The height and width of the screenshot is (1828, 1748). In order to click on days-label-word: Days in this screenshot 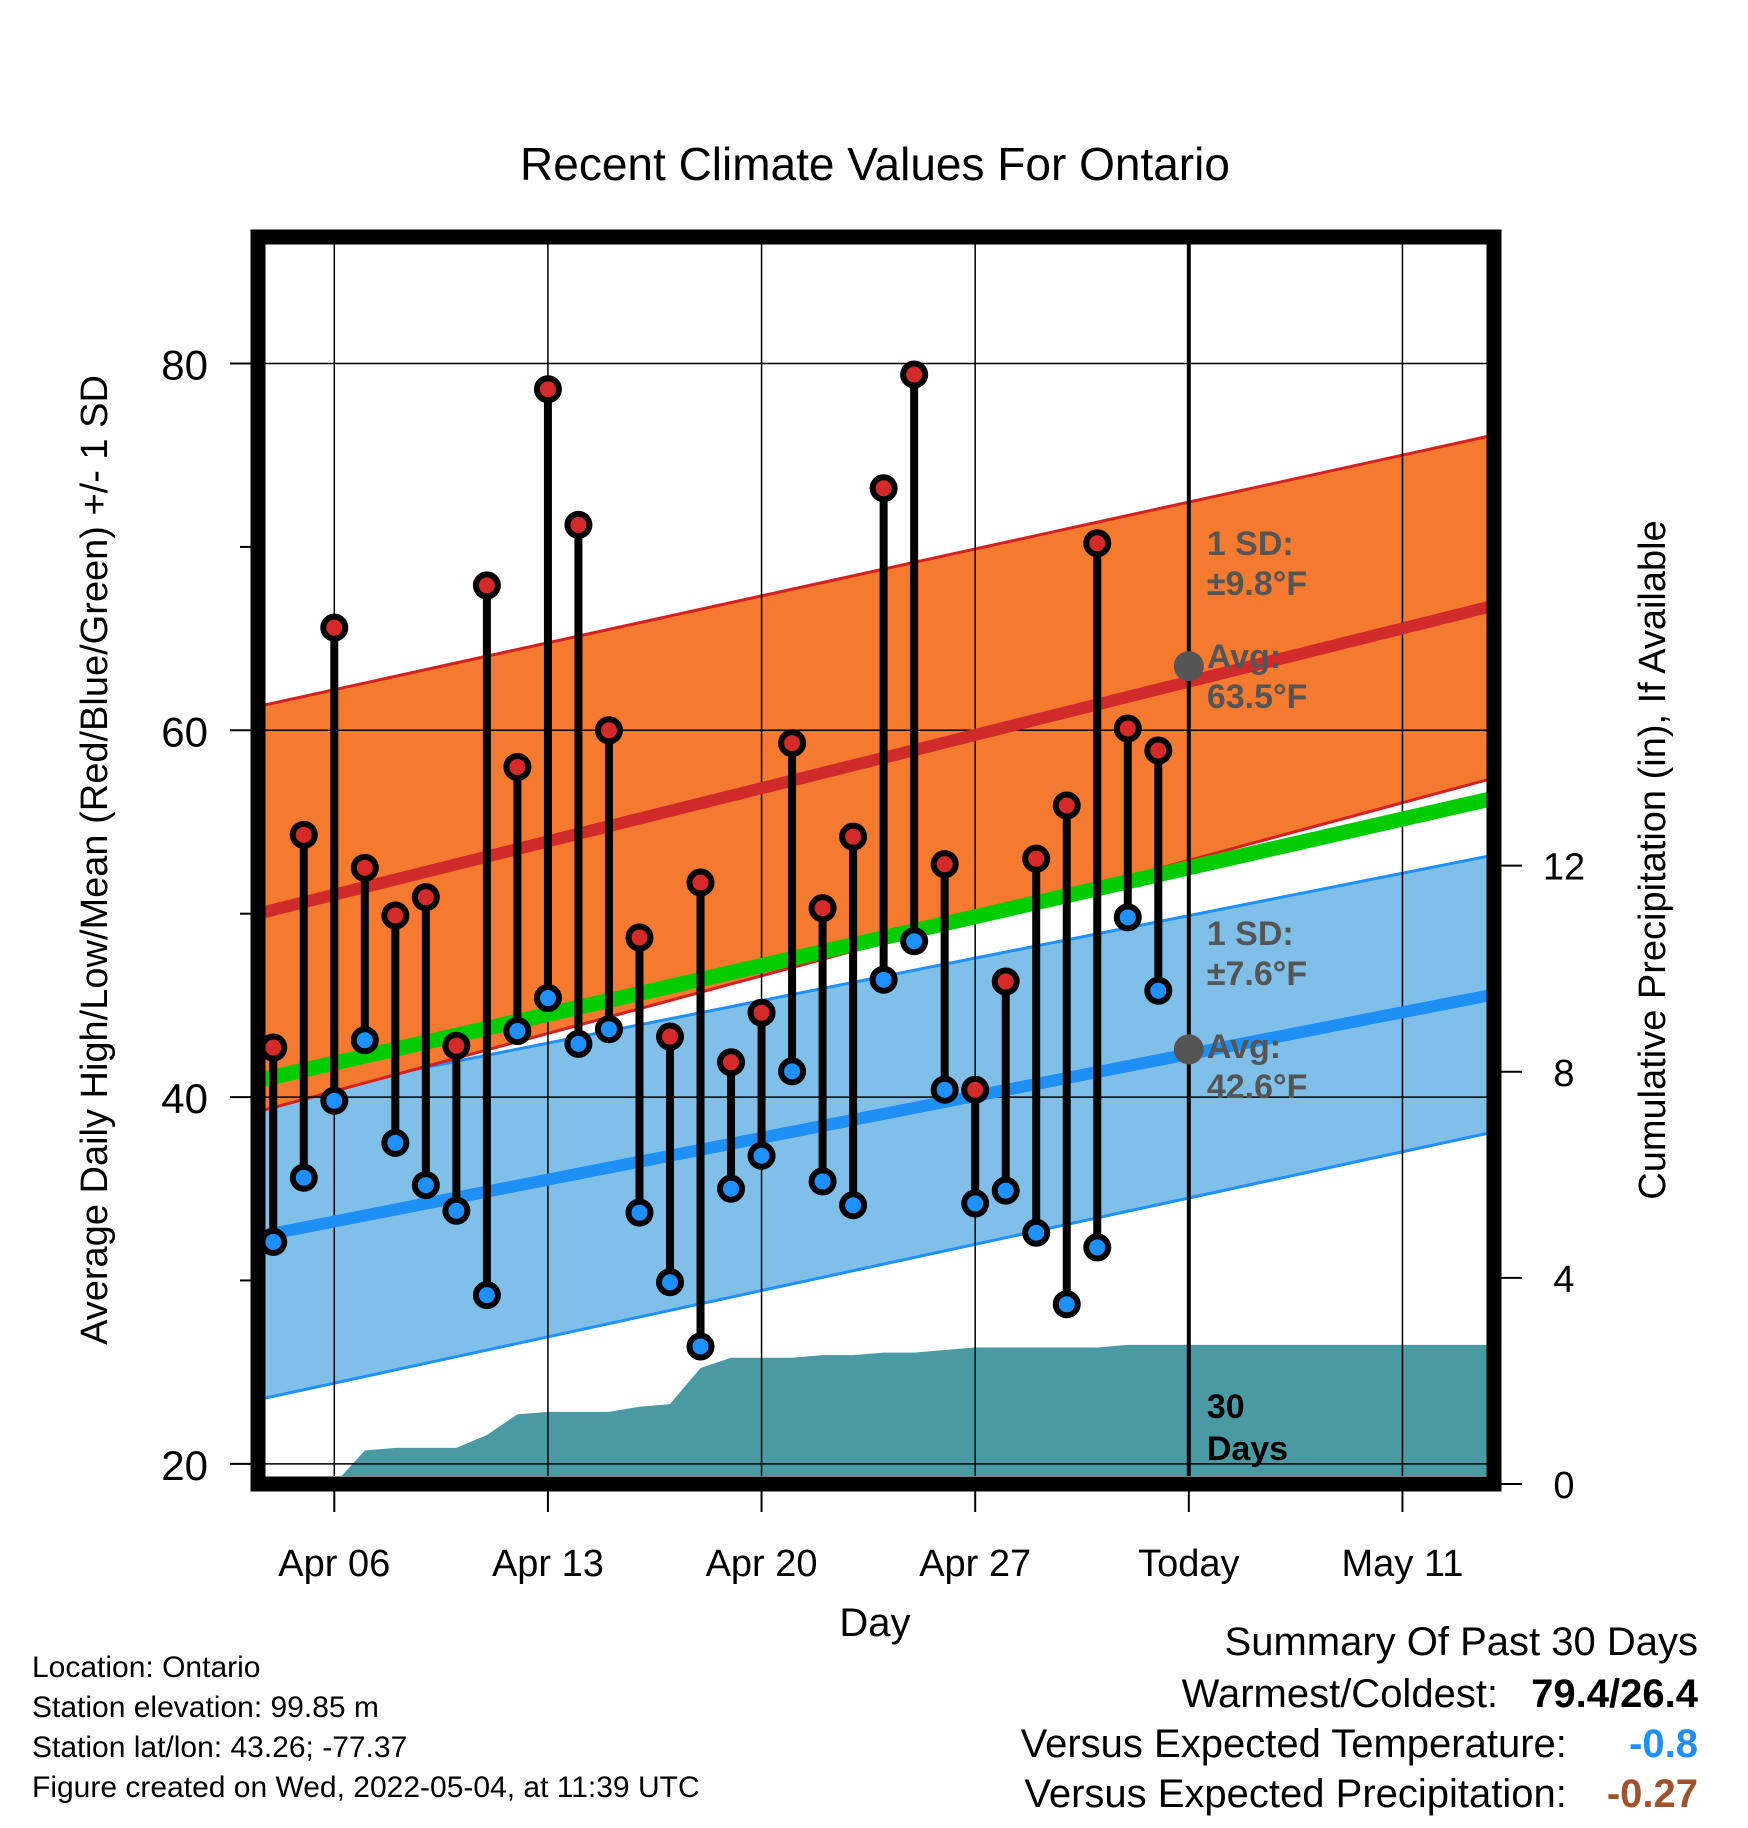, I will do `click(1247, 1449)`.